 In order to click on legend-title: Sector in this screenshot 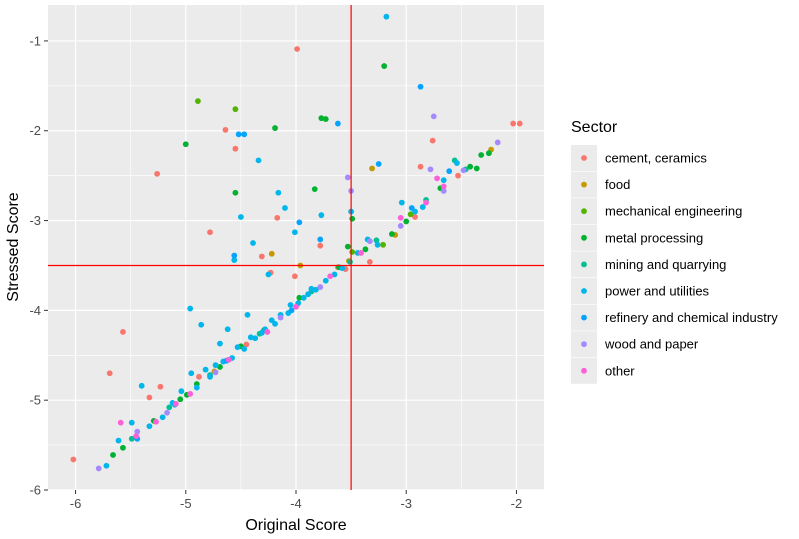, I will do `click(594, 127)`.